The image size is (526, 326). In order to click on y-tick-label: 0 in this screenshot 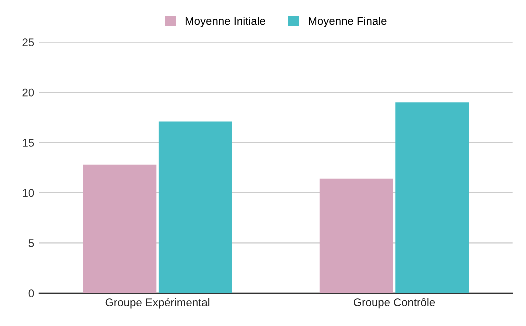, I will do `click(31, 294)`.